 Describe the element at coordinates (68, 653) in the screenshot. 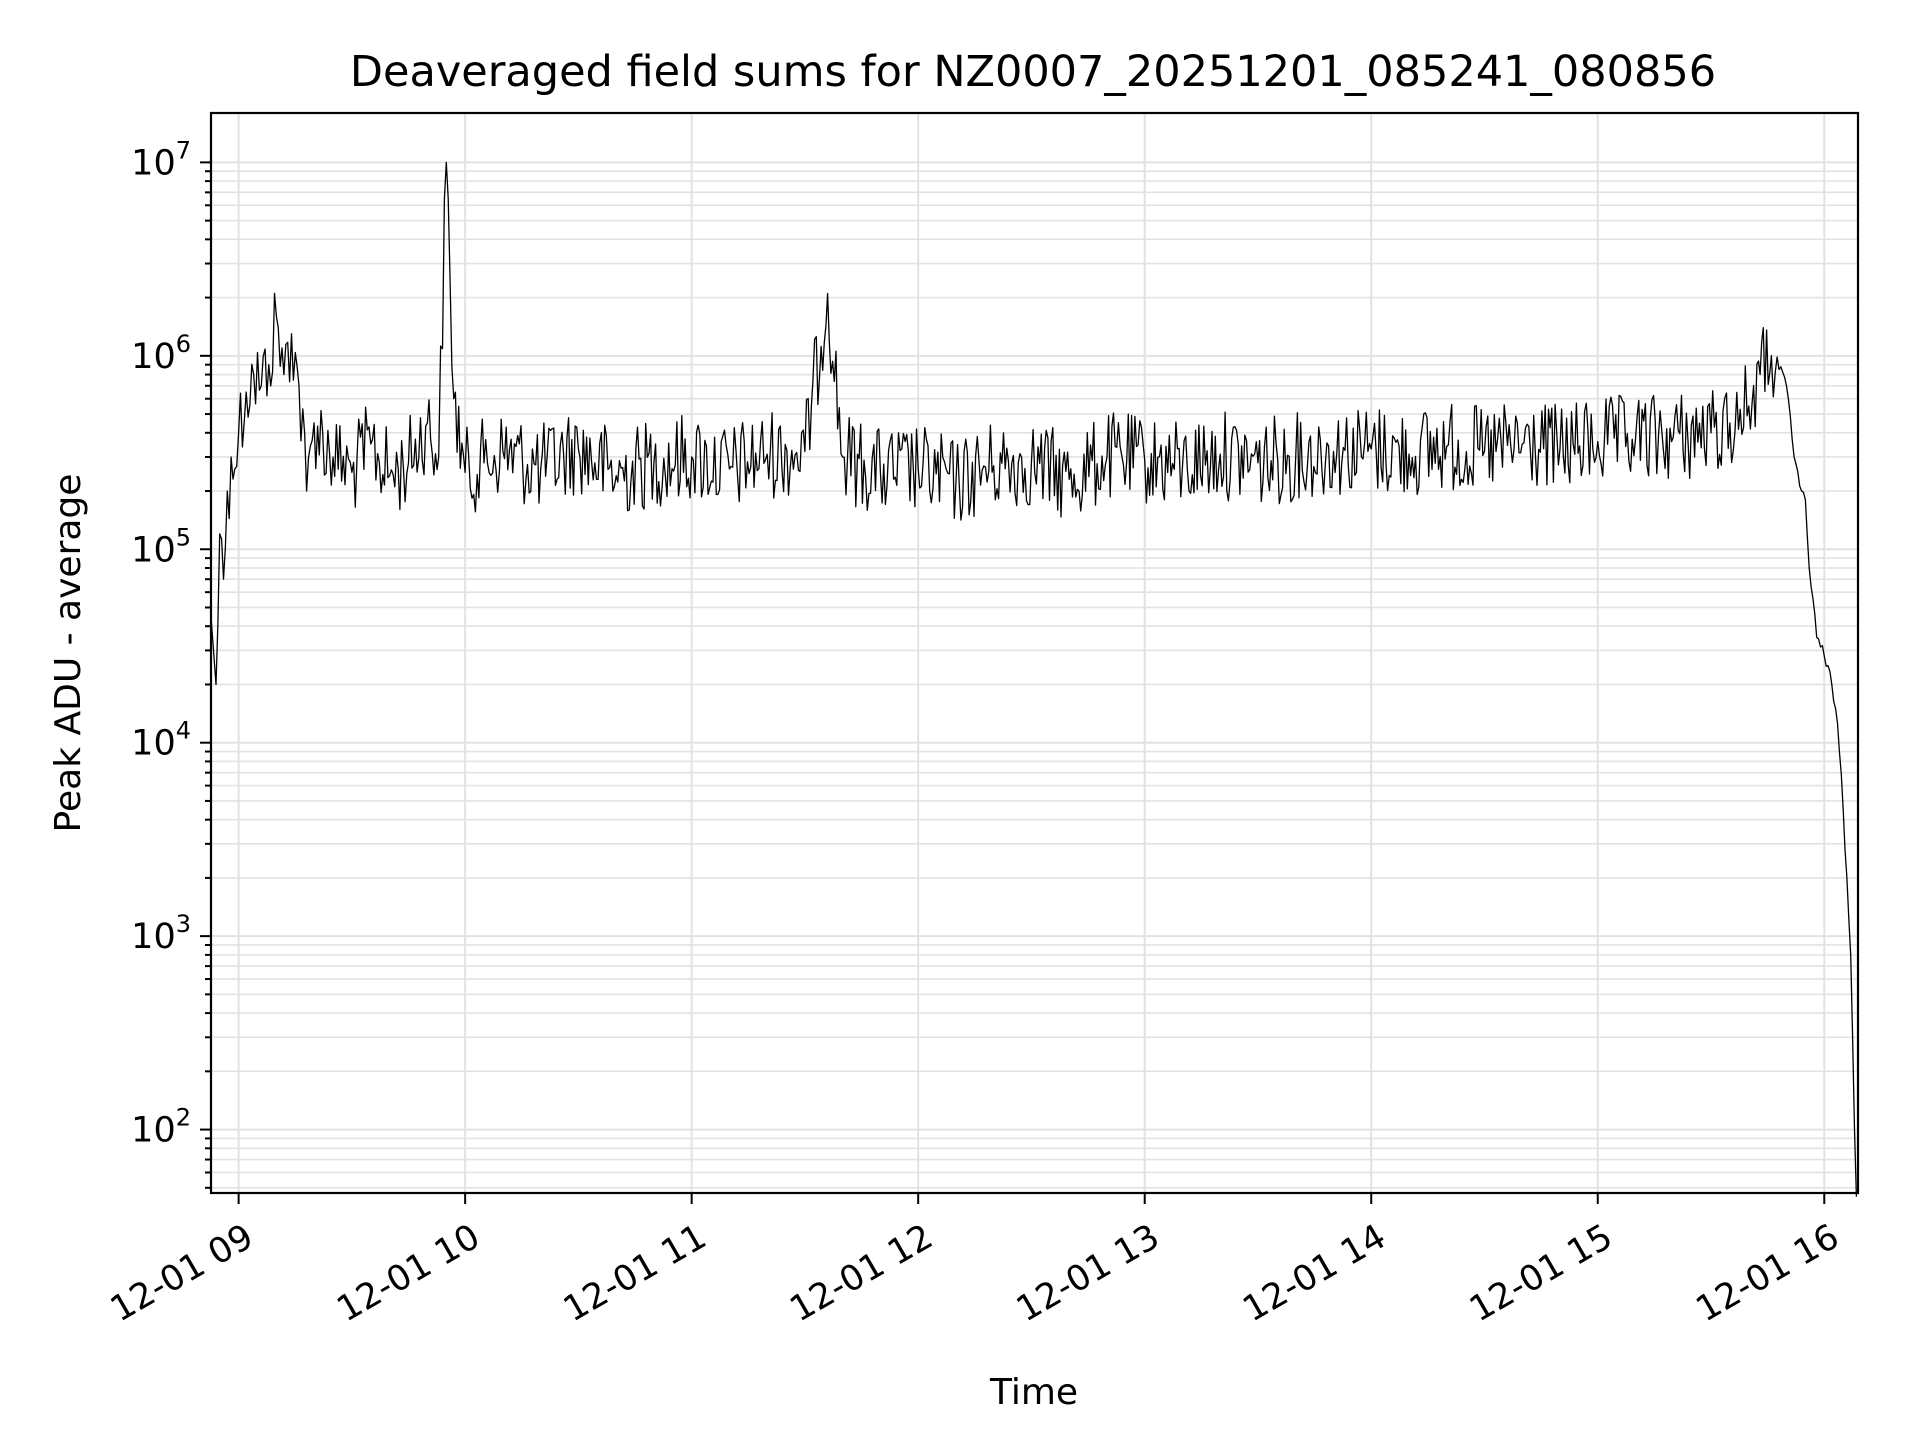

I see `y-axis-label: Peak ADU - average` at that location.